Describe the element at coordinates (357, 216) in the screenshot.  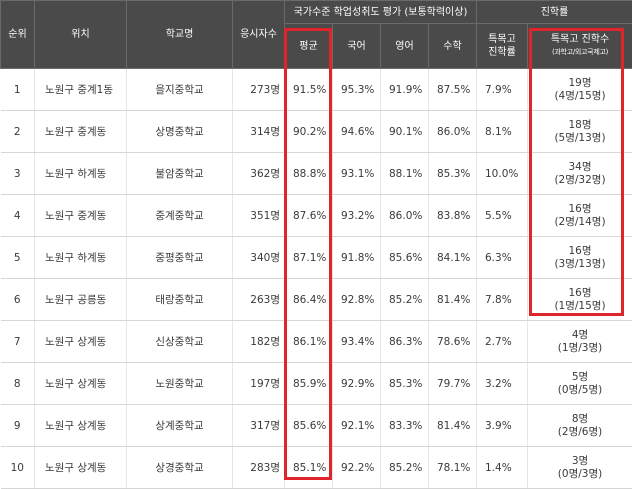
I see `cell-korean: 93.2%` at that location.